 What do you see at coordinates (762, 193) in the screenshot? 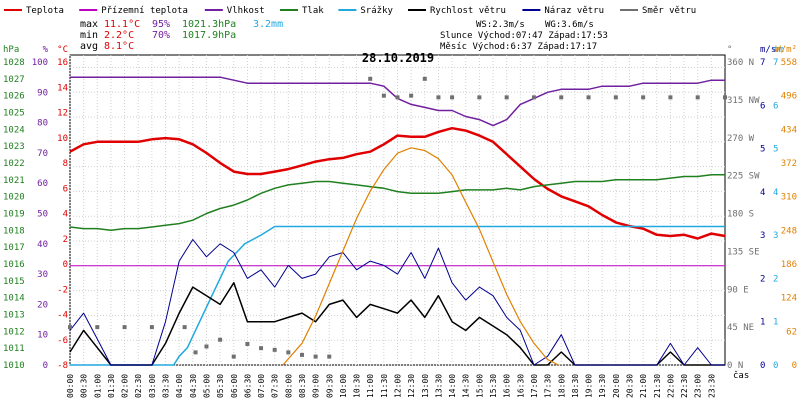
I see `ms-tick-label: 4` at bounding box center [762, 193].